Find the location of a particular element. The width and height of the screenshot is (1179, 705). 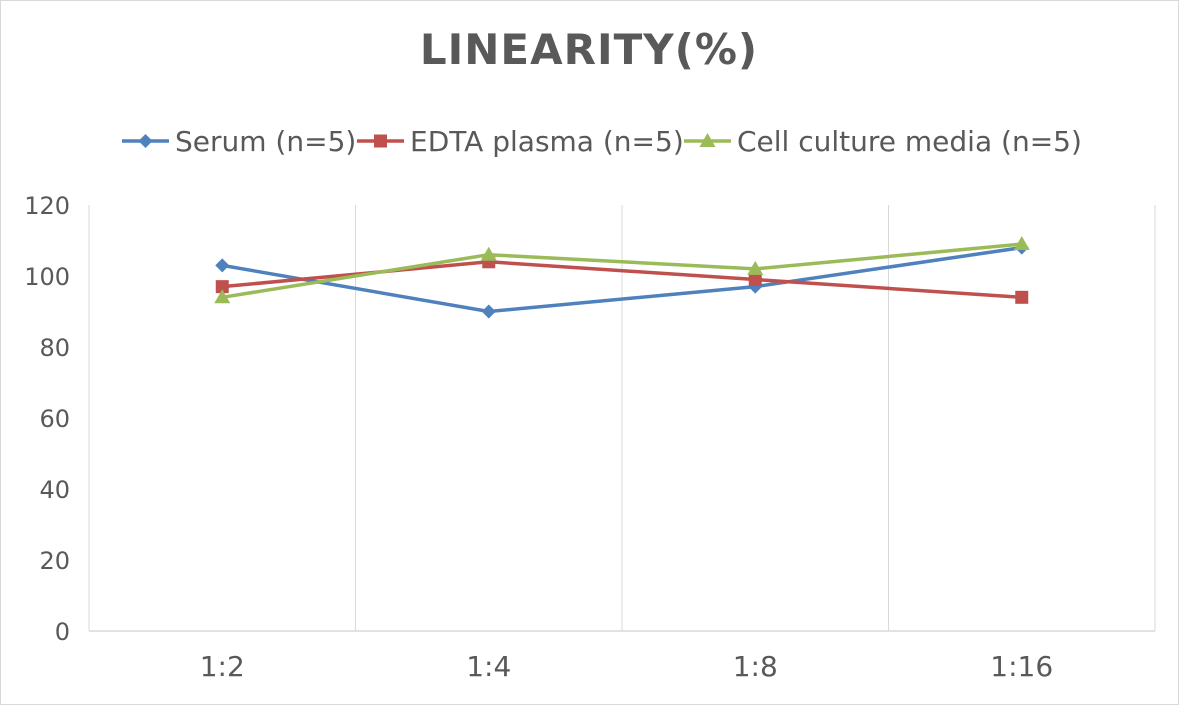

y-tick-label: 60 is located at coordinates (54, 419).